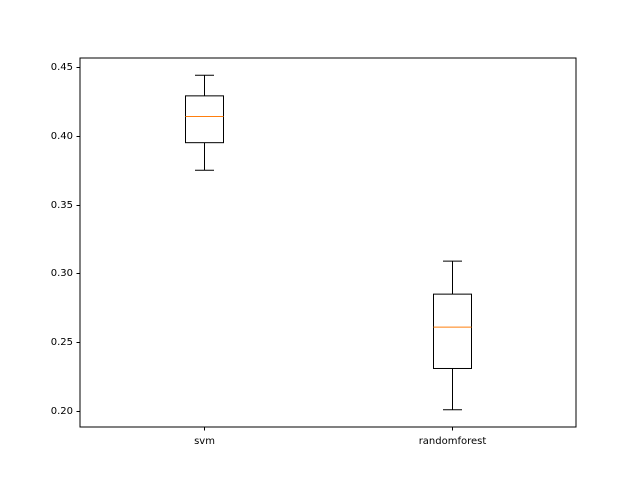  What do you see at coordinates (204, 441) in the screenshot?
I see `x-tick-label: svm` at bounding box center [204, 441].